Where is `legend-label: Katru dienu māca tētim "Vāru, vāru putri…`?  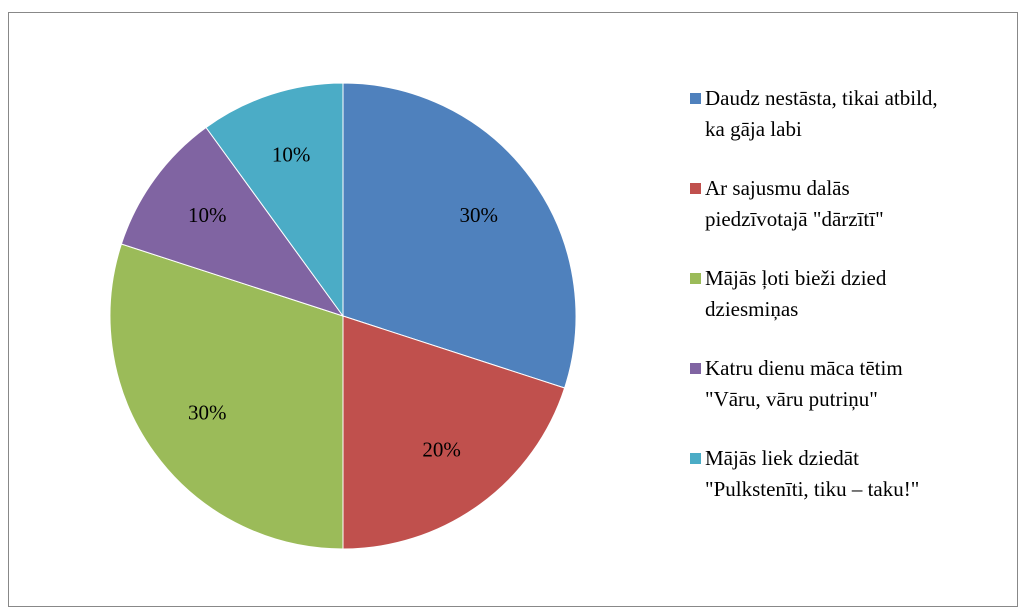 legend-label: Katru dienu māca tētim "Vāru, vāru putri… is located at coordinates (804, 383).